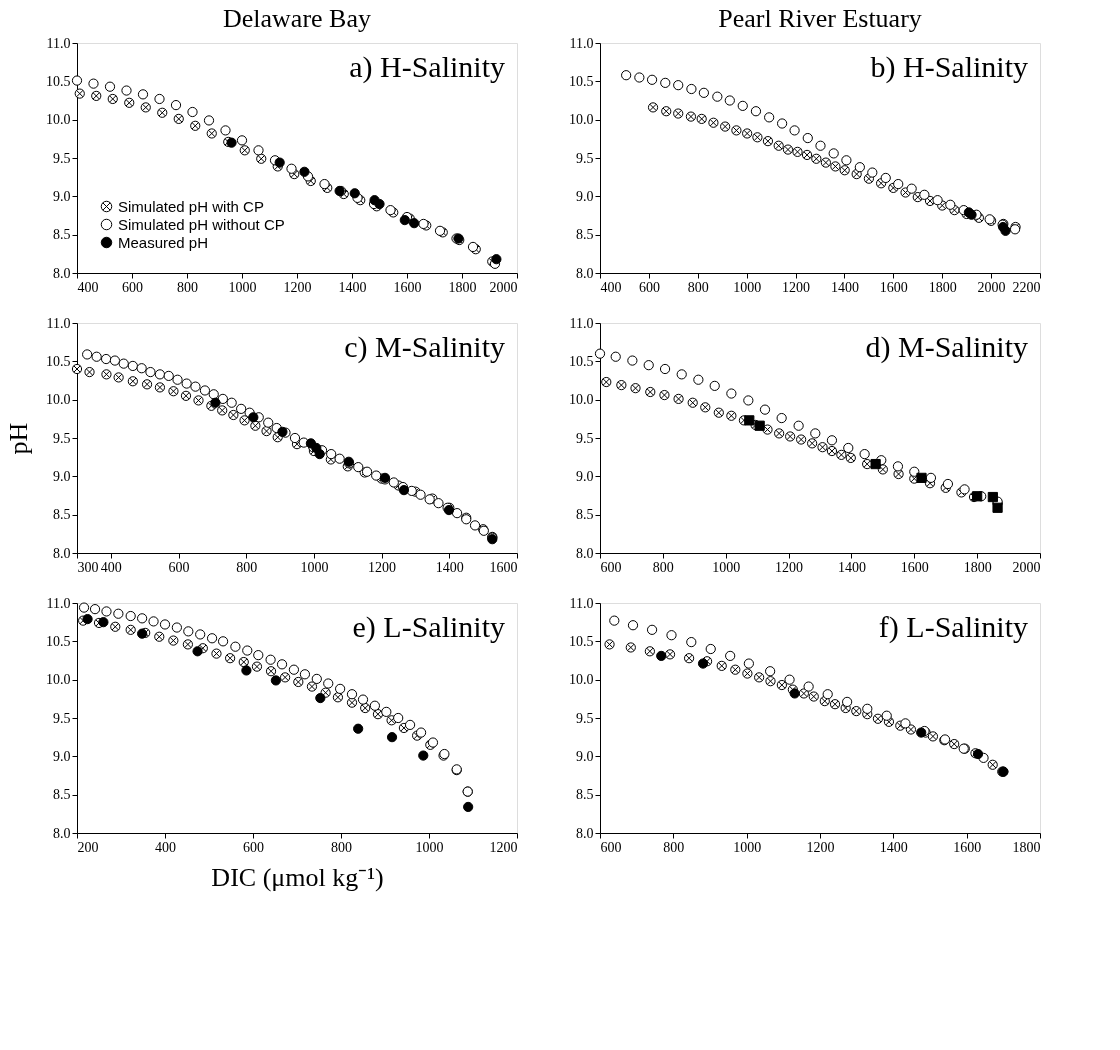  Describe the element at coordinates (1026, 287) in the screenshot. I see `x-tick-label: 2200` at that location.